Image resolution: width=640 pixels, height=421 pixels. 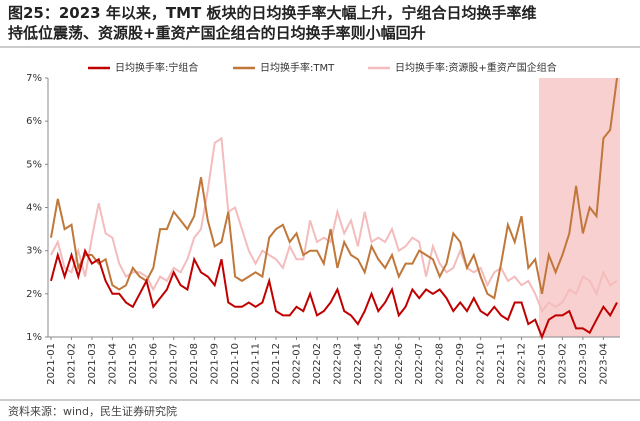 What do you see at coordinates (217, 33) in the screenshot?
I see `chart-title: 持低位震荡、资源股+重资产国企组合的日均换手率则小幅回升` at bounding box center [217, 33].